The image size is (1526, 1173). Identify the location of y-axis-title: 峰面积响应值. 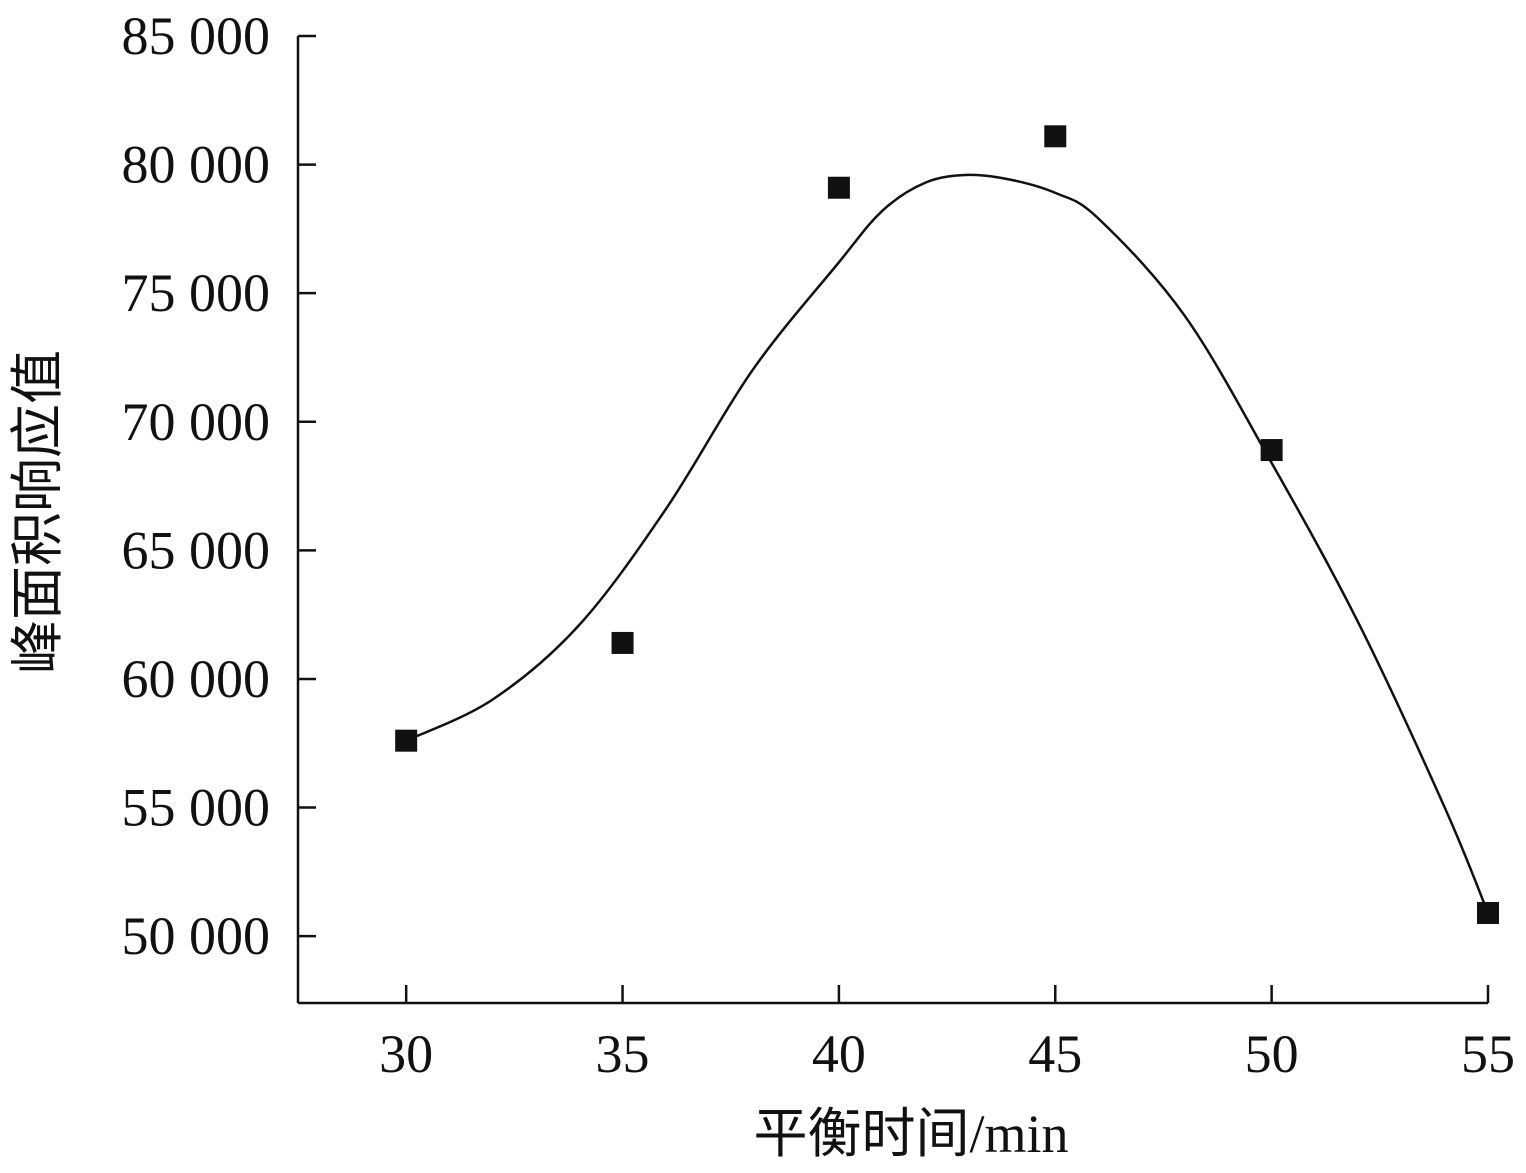
(38, 512).